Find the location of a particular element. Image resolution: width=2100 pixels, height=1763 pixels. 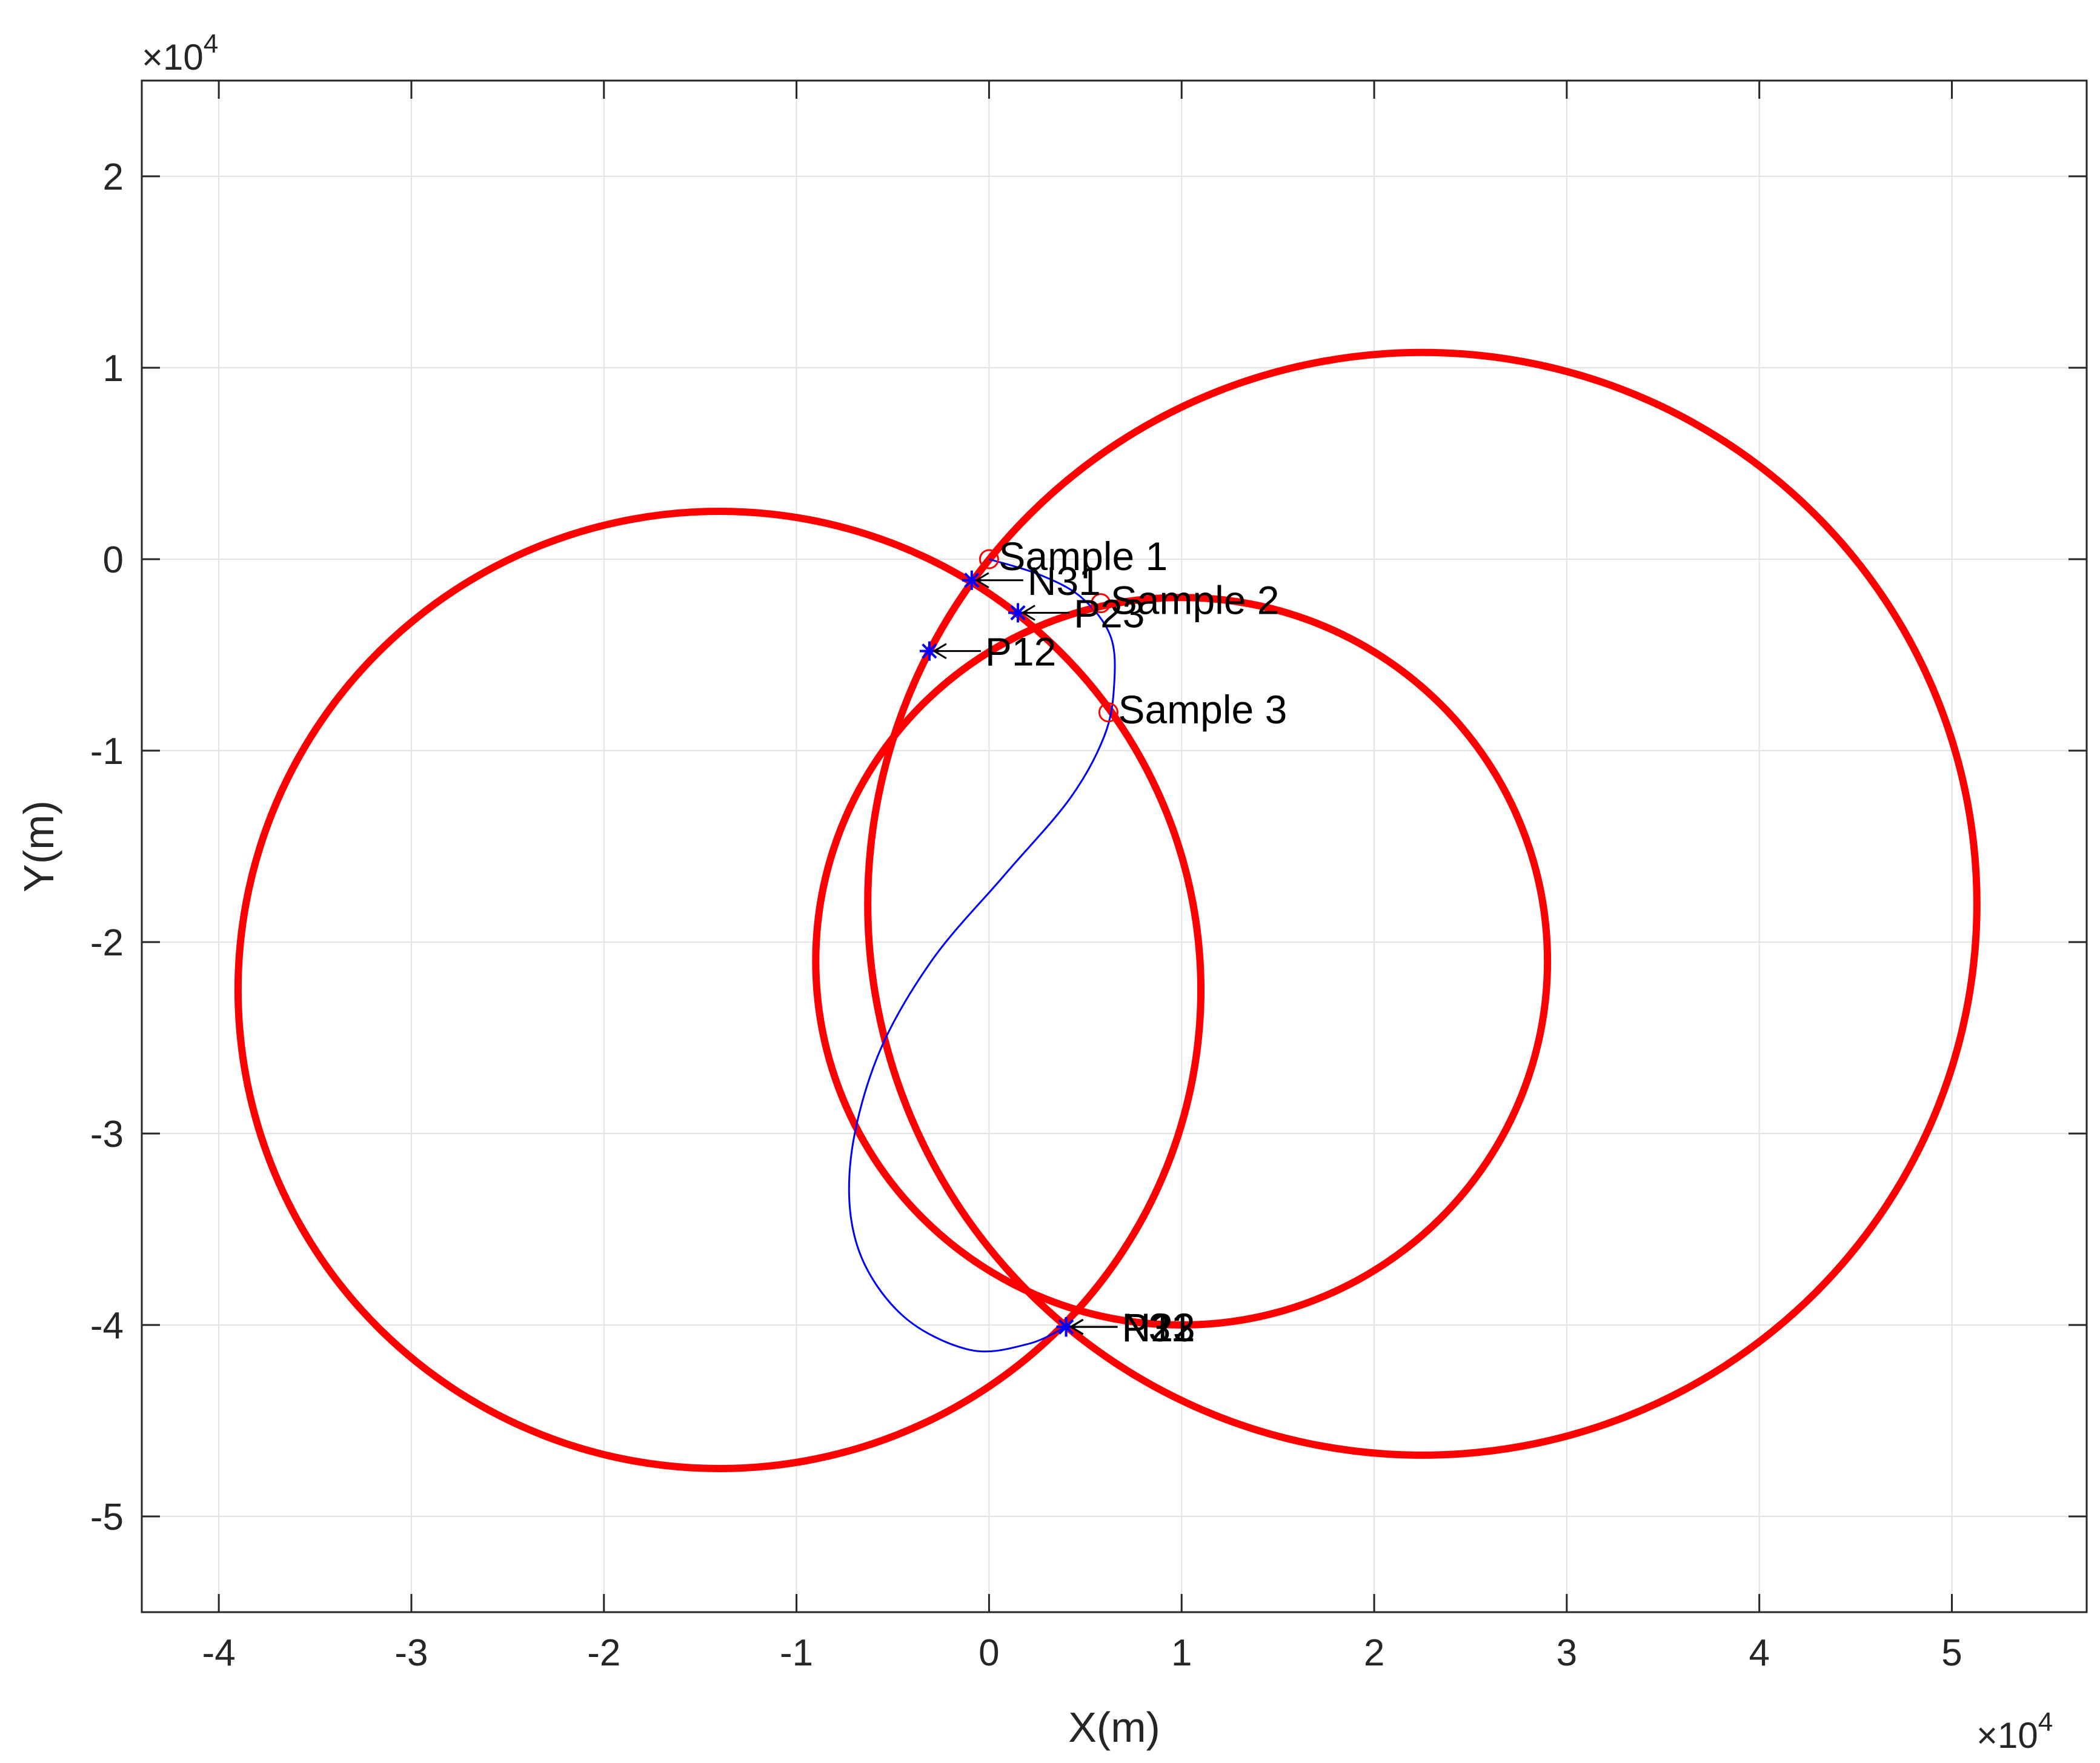

intersection-label: P31 is located at coordinates (1157, 1327).